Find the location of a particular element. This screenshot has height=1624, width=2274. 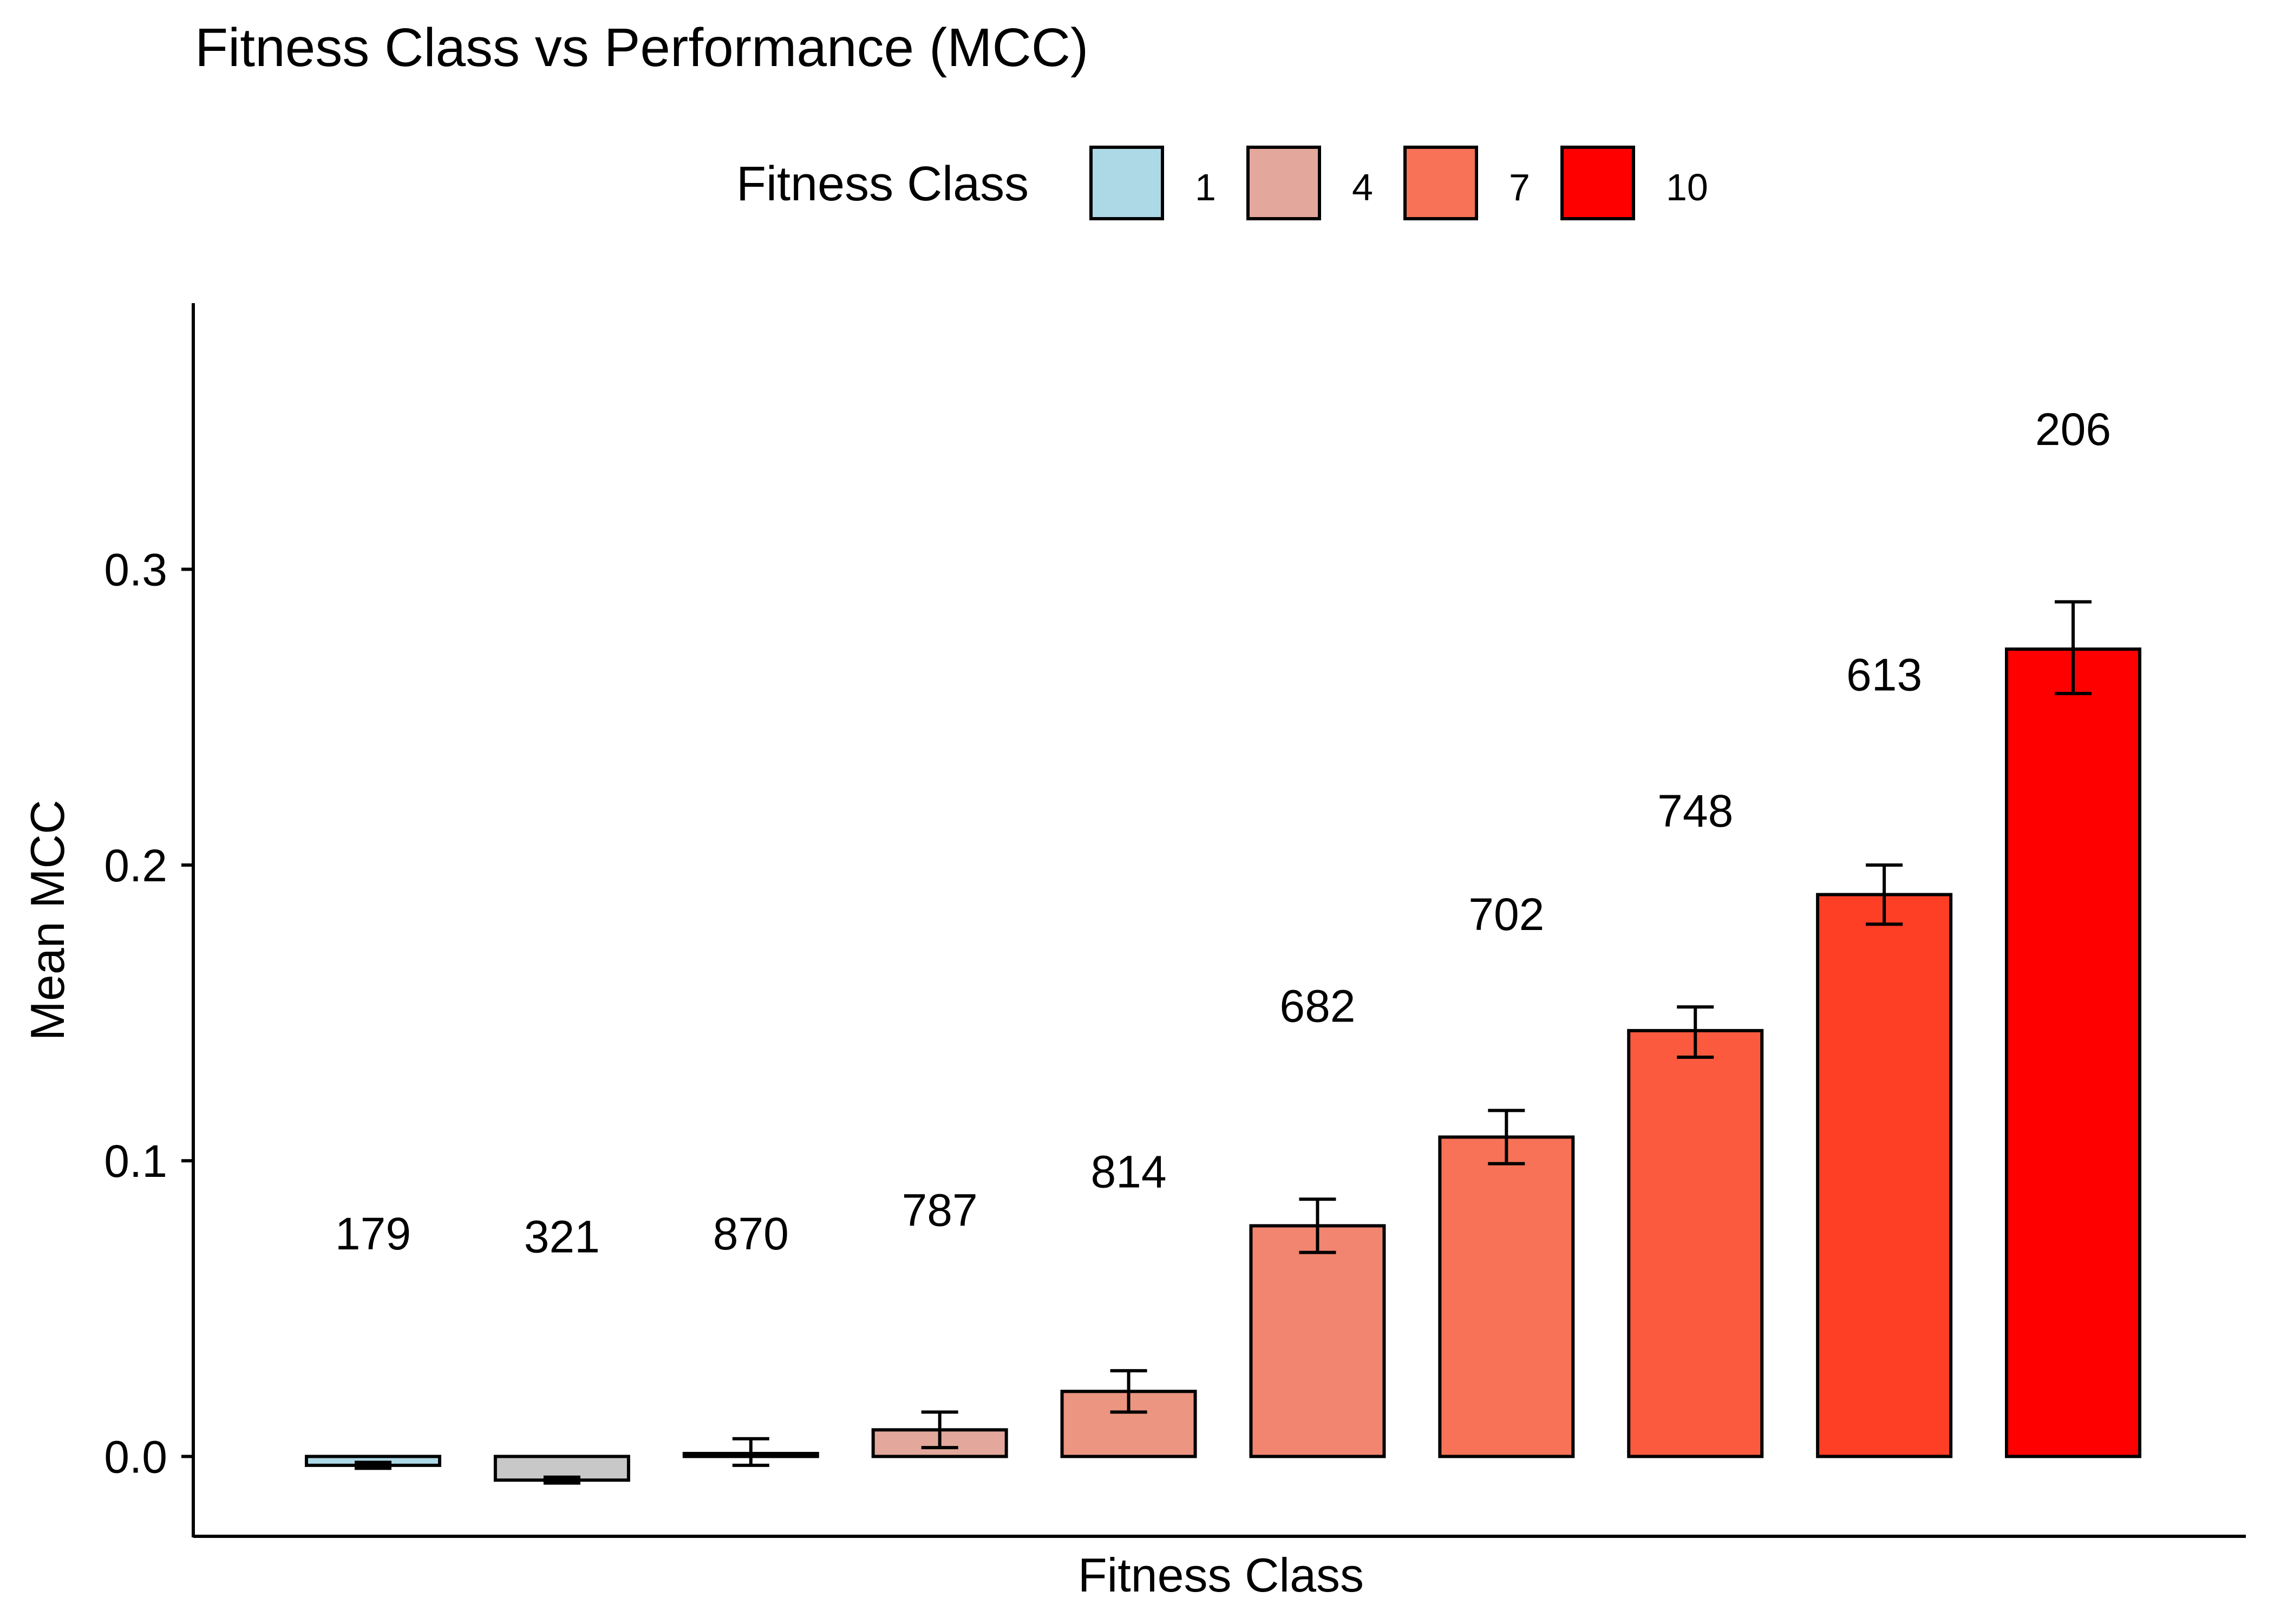

y-axis: 0.0 0.1 0.2 0.3 Mean MCC is located at coordinates (108, 920).